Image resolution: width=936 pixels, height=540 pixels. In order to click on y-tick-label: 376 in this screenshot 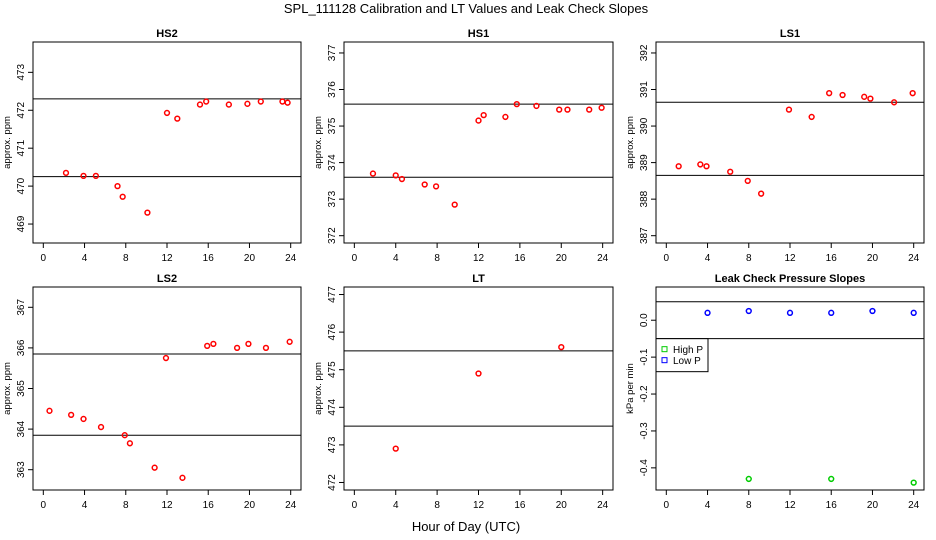, I will do `click(332, 89)`.